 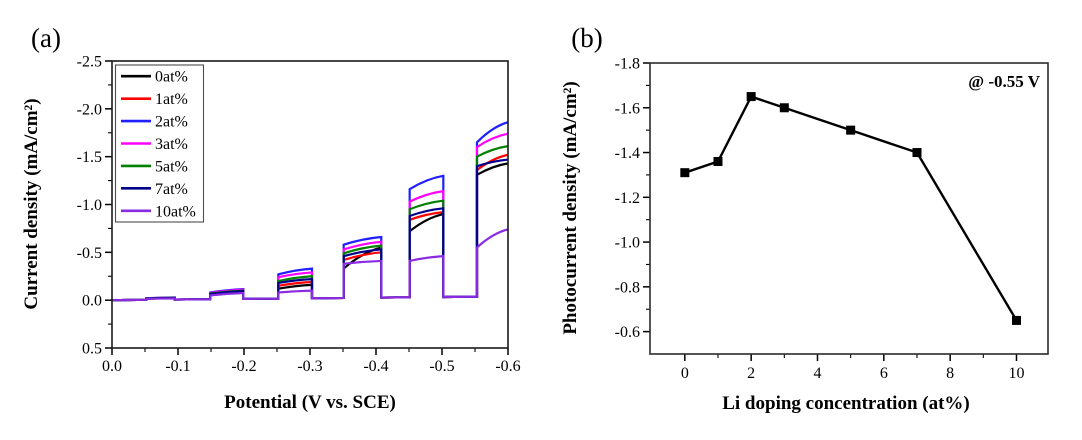 I want to click on x-tick-label: 0.0, so click(x=112, y=366).